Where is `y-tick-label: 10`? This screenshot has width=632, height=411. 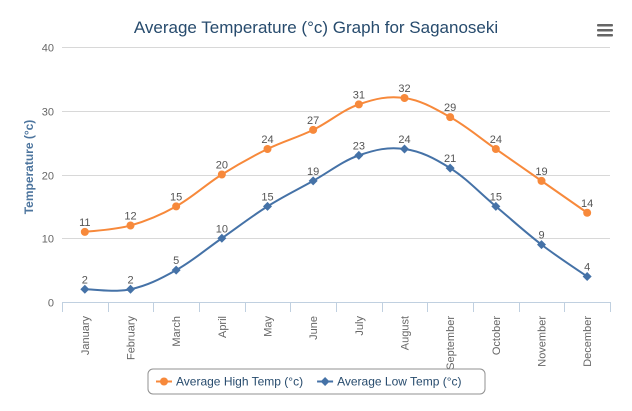 y-tick-label: 10 is located at coordinates (48, 240).